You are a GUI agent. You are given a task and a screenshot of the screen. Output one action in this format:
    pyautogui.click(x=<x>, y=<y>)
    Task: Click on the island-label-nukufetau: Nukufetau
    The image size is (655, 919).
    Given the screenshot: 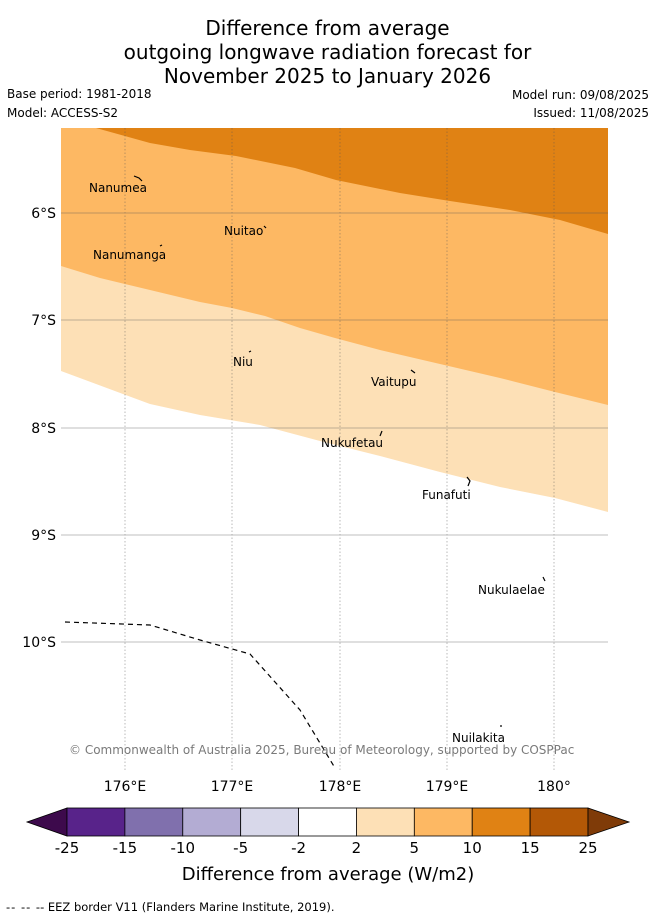 What is the action you would take?
    pyautogui.click(x=352, y=443)
    